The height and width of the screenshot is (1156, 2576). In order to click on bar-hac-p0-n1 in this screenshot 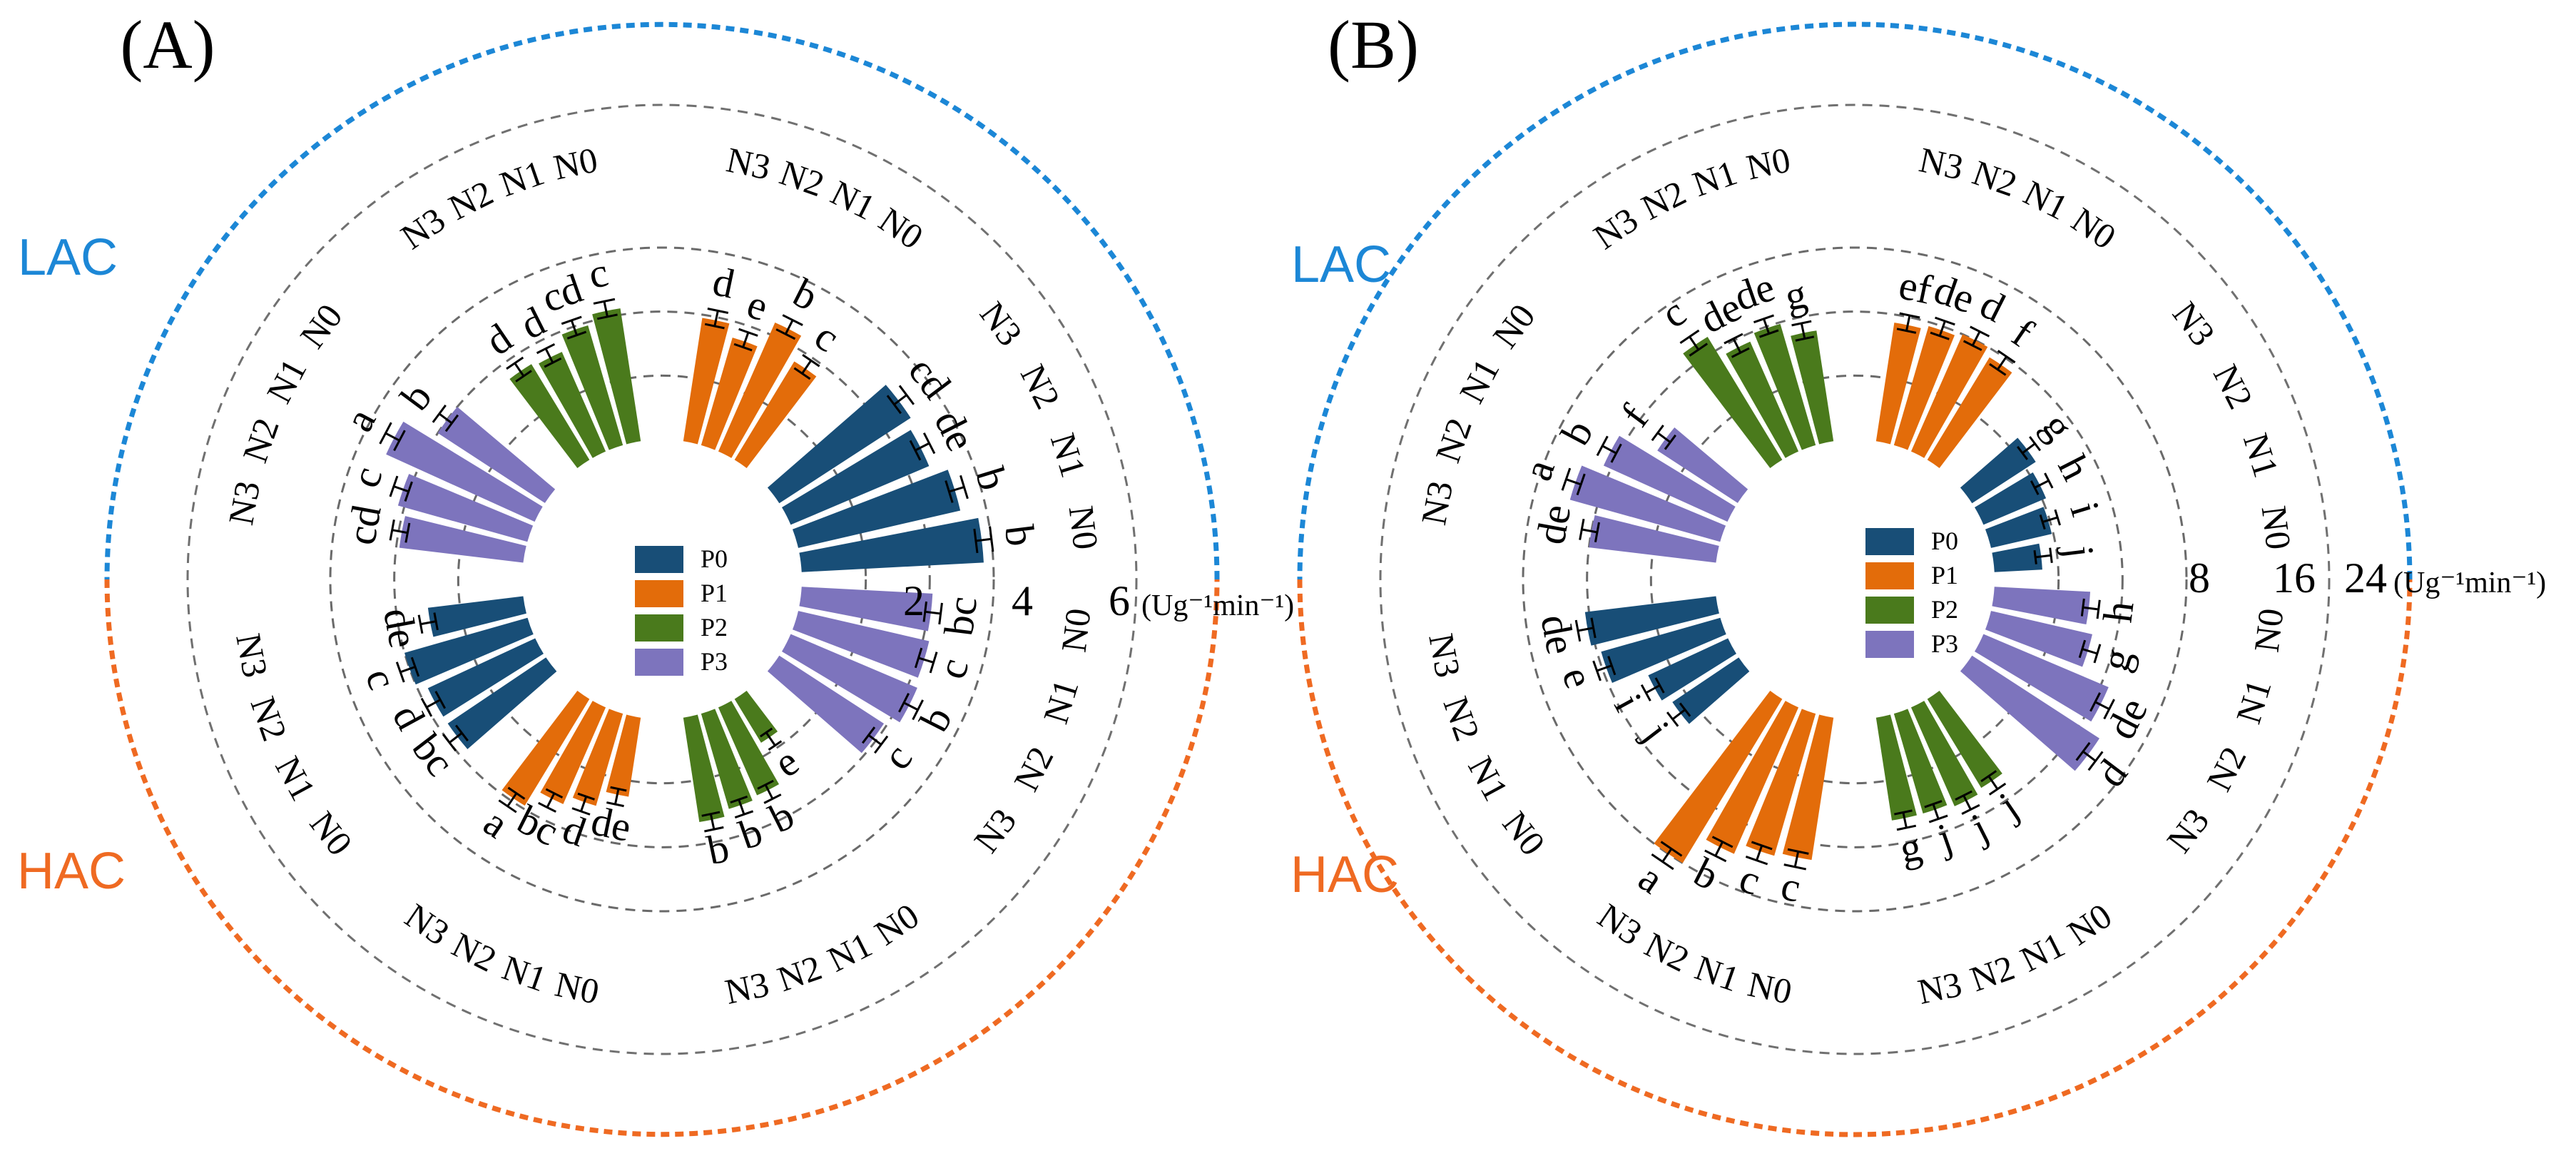, I will do `click(485, 677)`.